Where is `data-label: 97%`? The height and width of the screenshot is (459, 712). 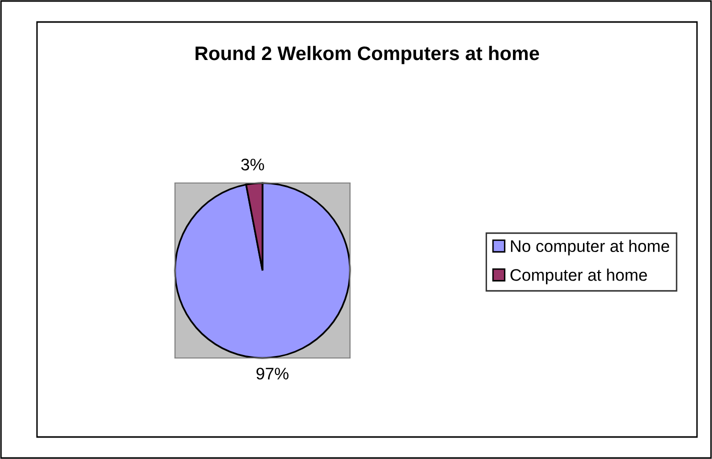
data-label: 97% is located at coordinates (272, 374).